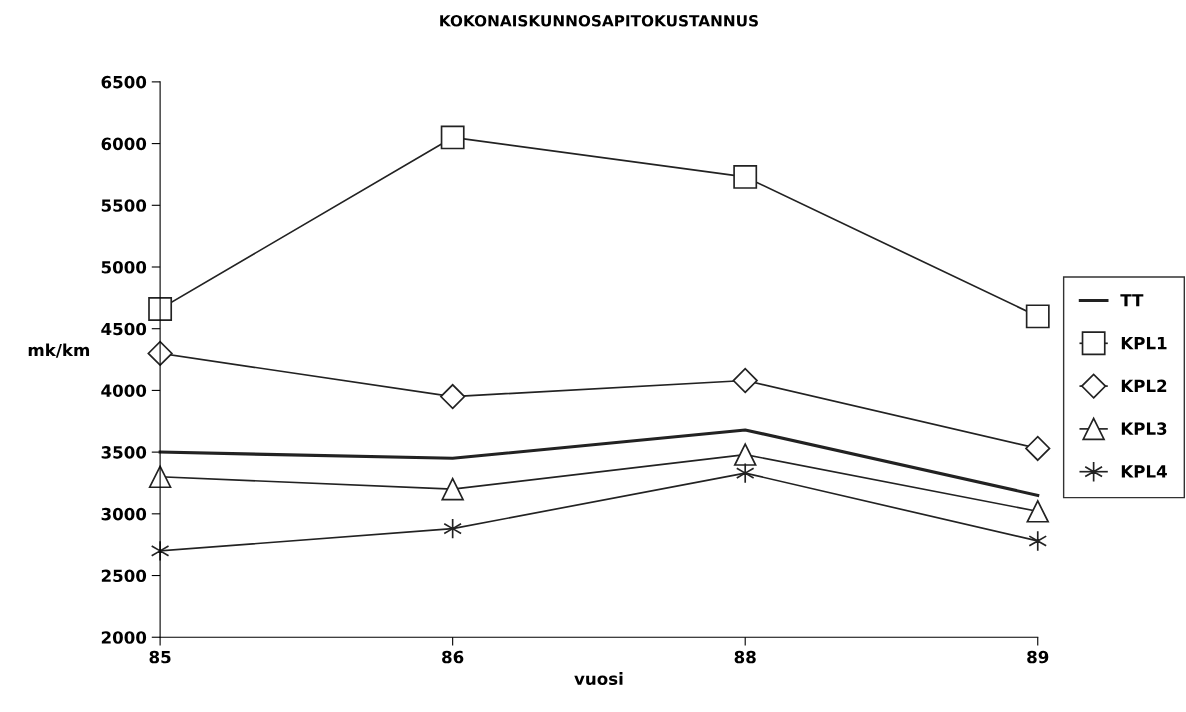 The height and width of the screenshot is (712, 1186). I want to click on y-tick-label: 6500, so click(124, 82).